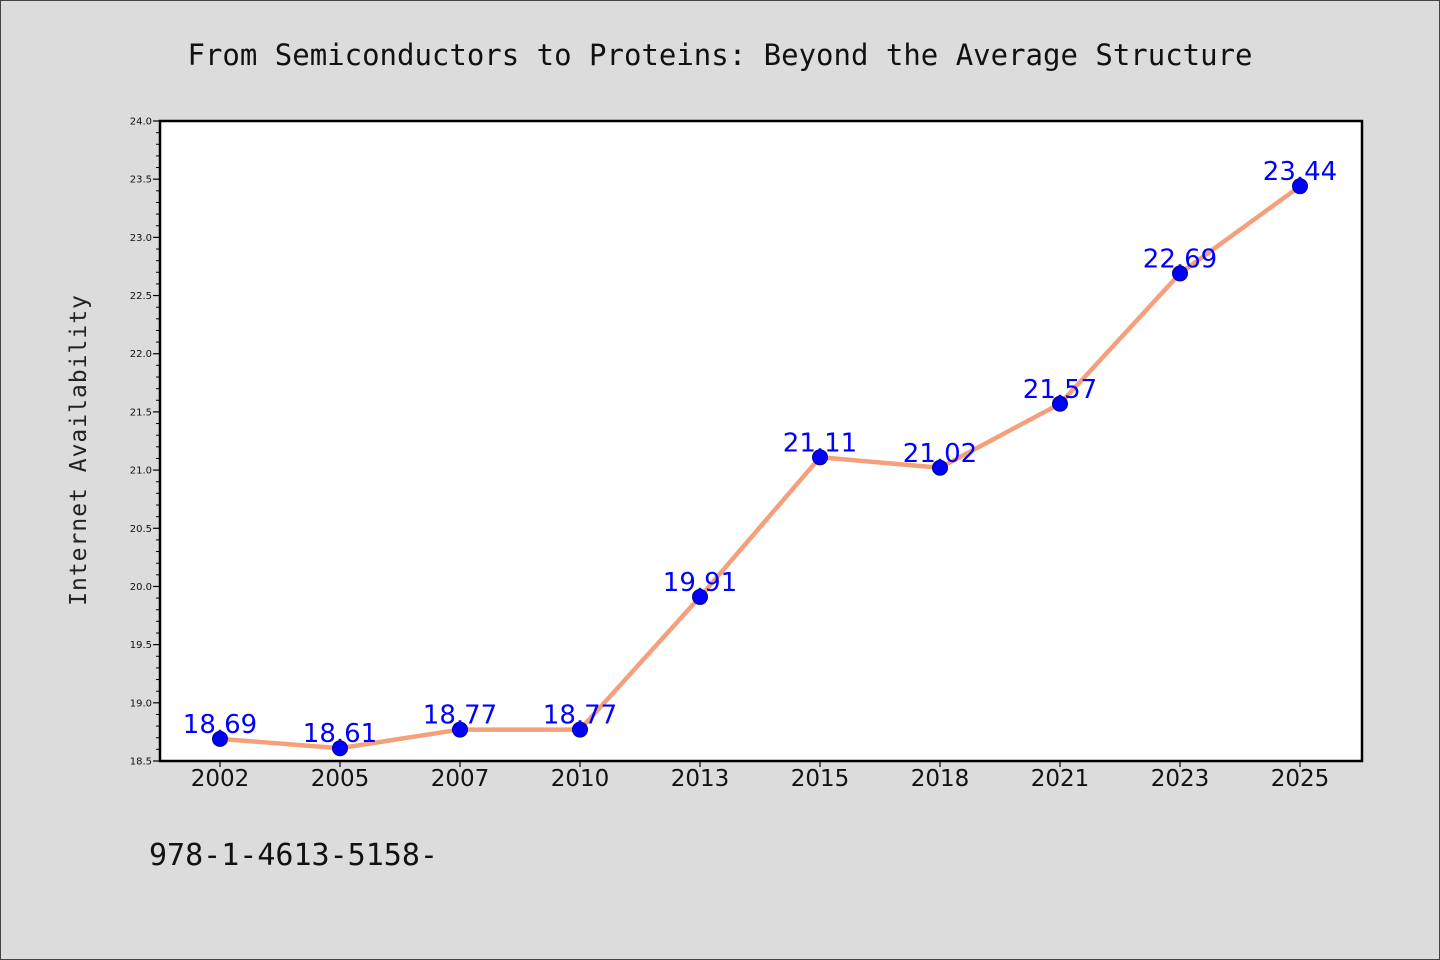 The width and height of the screenshot is (1440, 960). What do you see at coordinates (141, 529) in the screenshot?
I see `y-tick-label: 20.5` at bounding box center [141, 529].